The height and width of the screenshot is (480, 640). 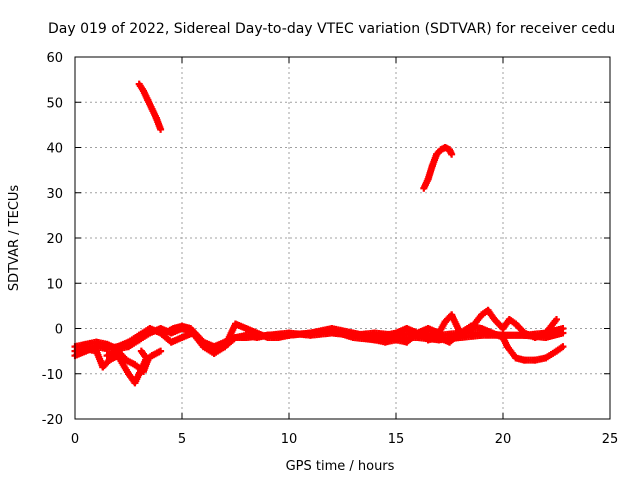 I want to click on x-tick-label: 5, so click(x=182, y=439).